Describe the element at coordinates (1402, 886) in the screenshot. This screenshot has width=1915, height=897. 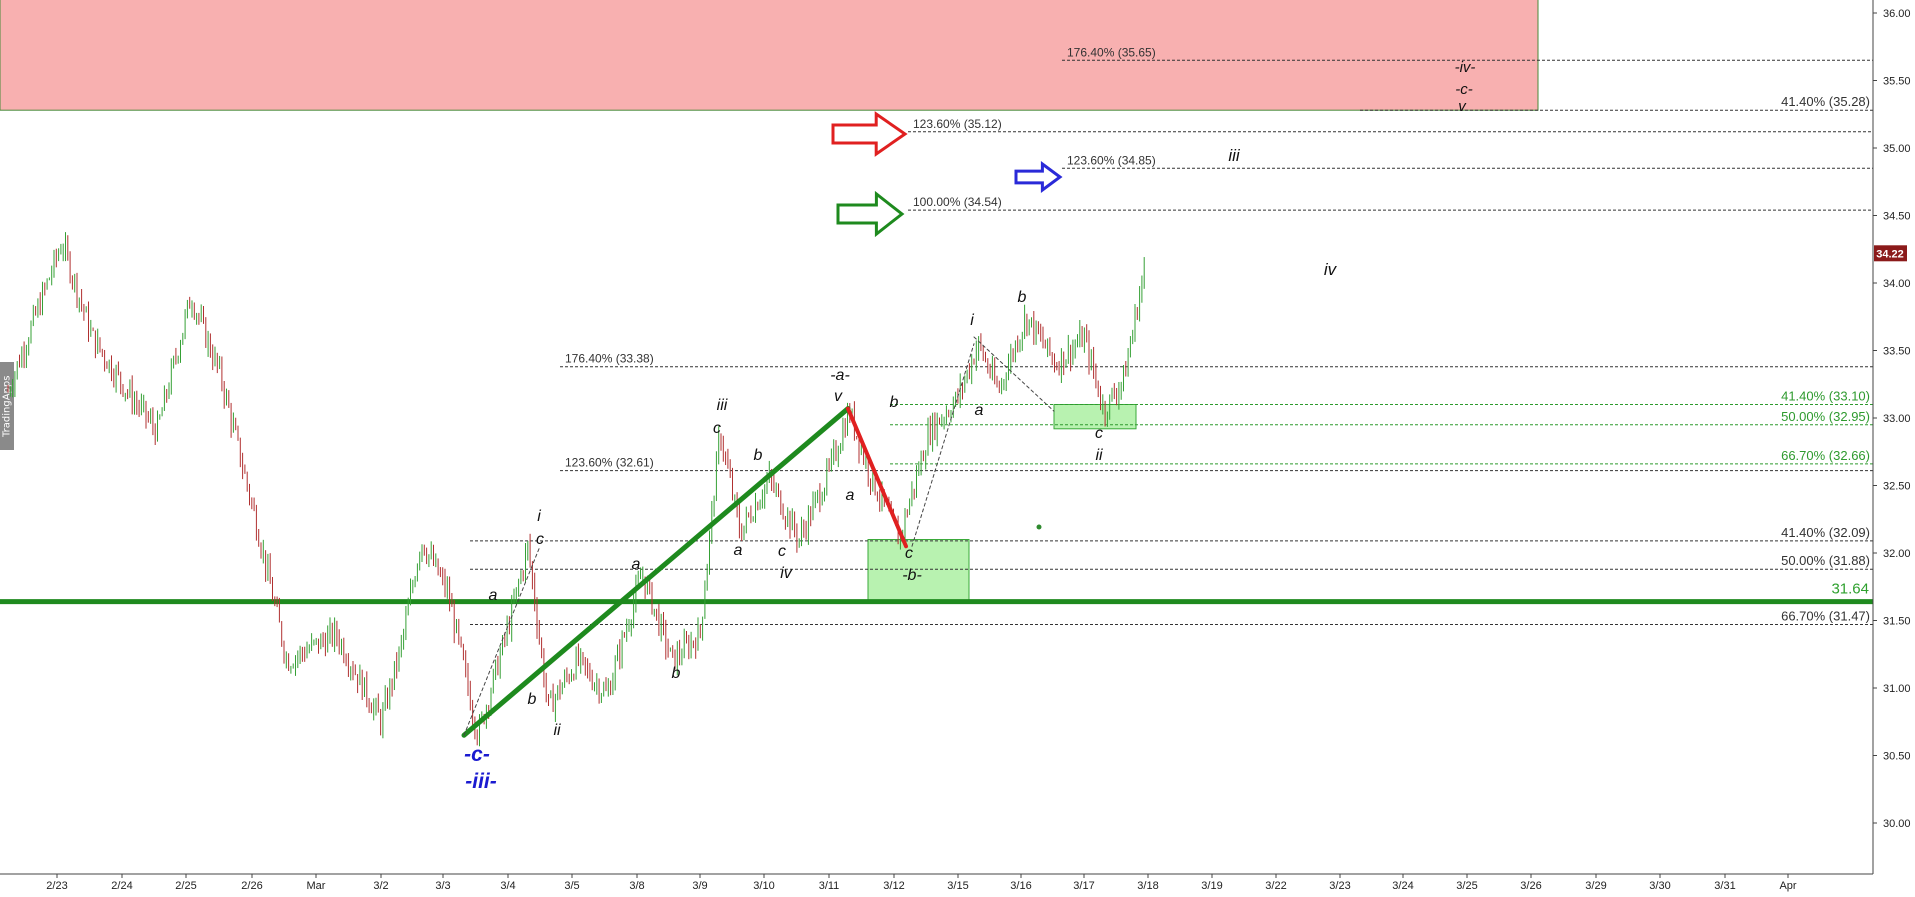
I see `x-tick-label: 3/24` at that location.